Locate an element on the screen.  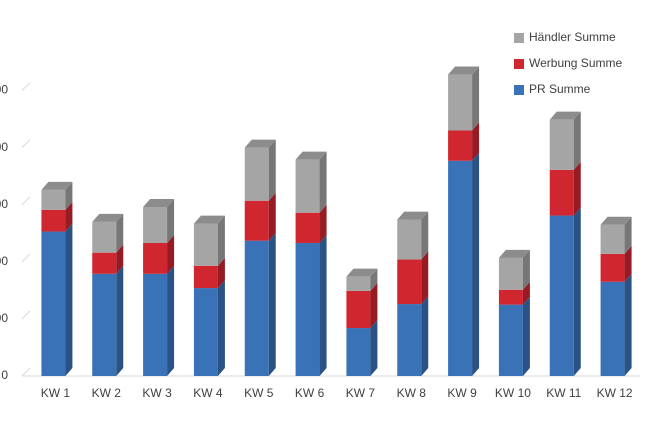
x-tick-label: KW 10 is located at coordinates (513, 393).